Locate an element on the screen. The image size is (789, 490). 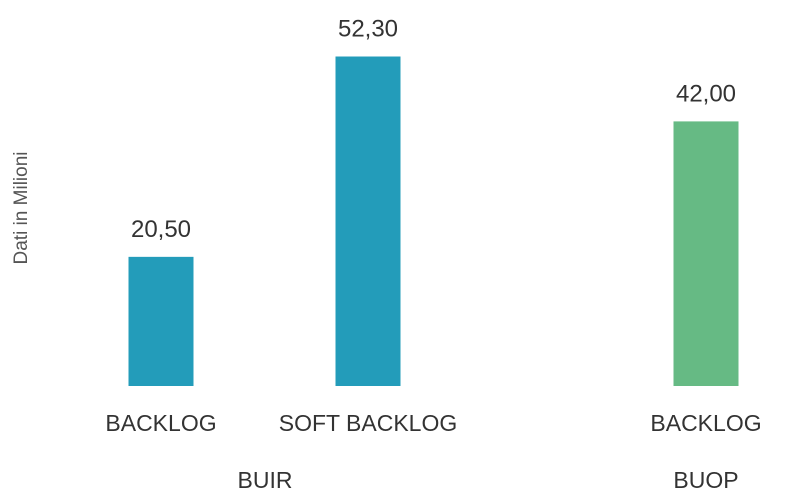
bar-buir-soft-backlog is located at coordinates (368, 221).